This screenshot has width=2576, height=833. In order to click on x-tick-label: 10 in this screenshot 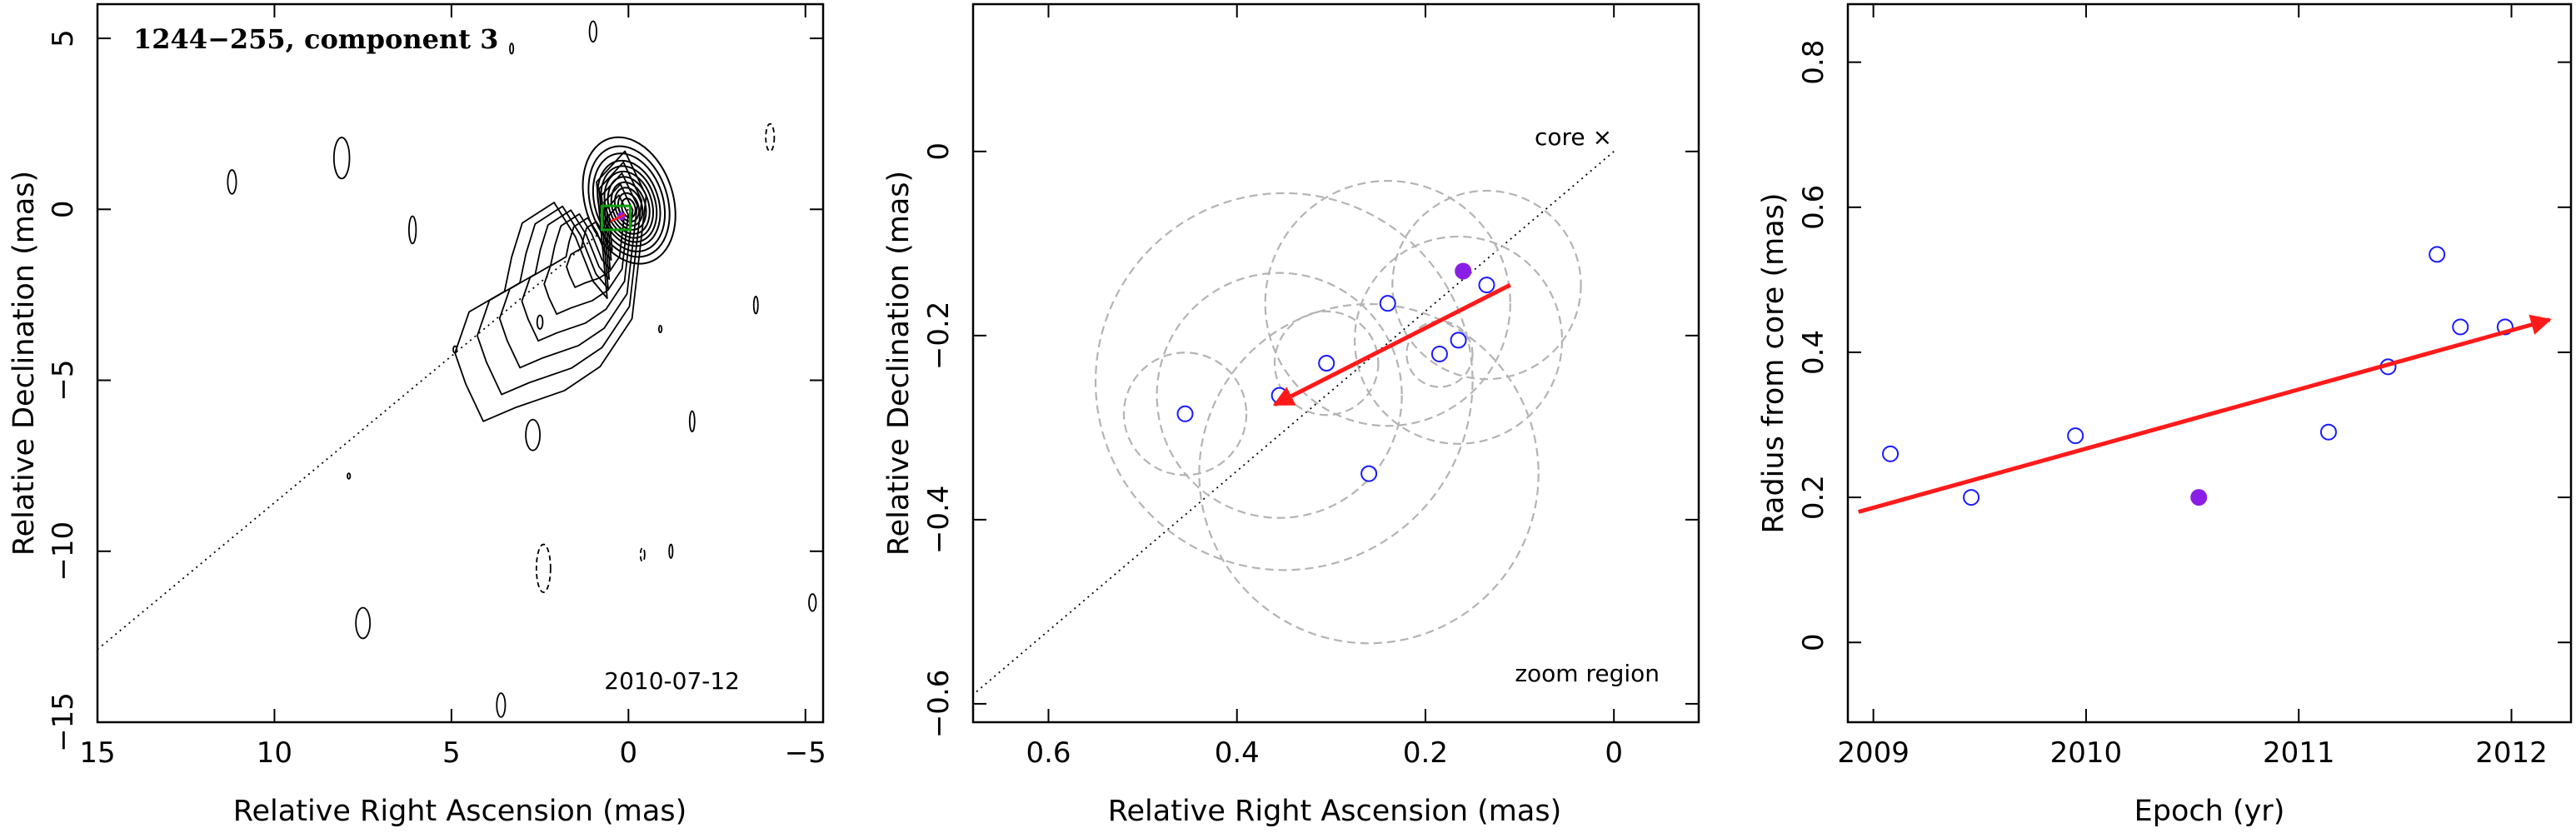, I will do `click(274, 753)`.